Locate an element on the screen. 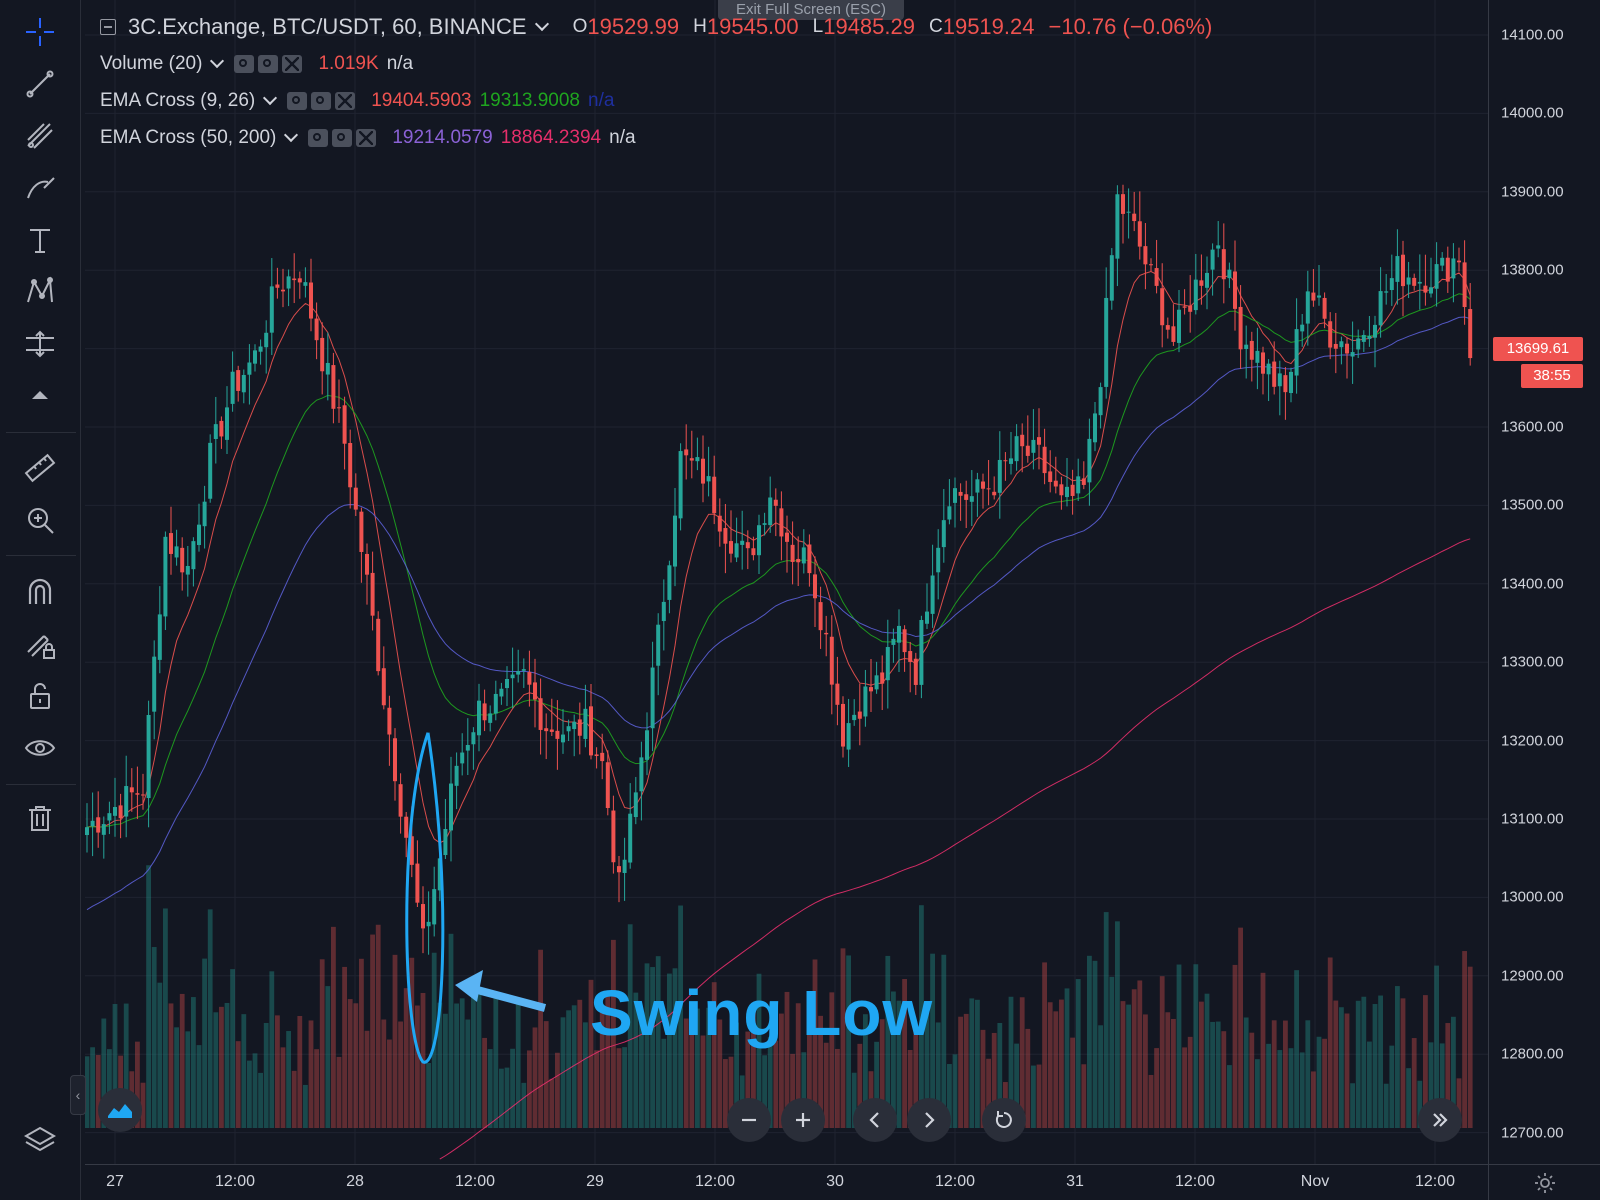  pitchfork-icon is located at coordinates (40, 136).